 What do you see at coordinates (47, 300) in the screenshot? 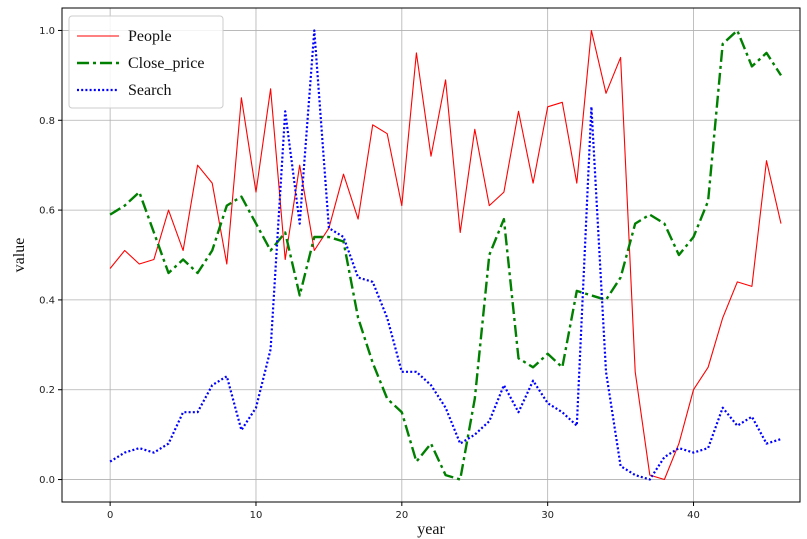
I see `y-tick-label: 0.4` at bounding box center [47, 300].